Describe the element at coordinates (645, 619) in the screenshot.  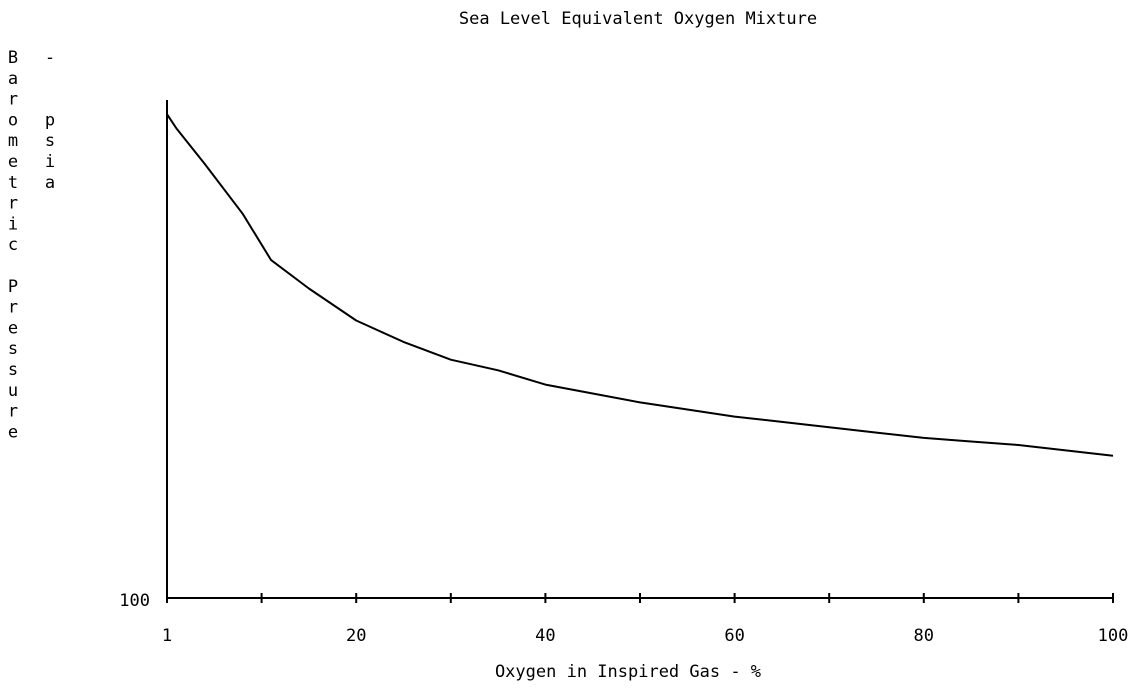
I see `x-ticks: 1 20 40 60 80 100` at that location.